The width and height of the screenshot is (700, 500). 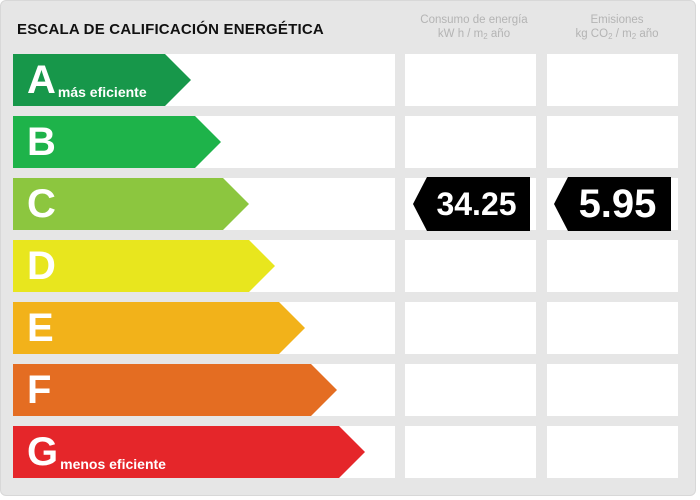 I want to click on scale-row-d: D, so click(x=204, y=266).